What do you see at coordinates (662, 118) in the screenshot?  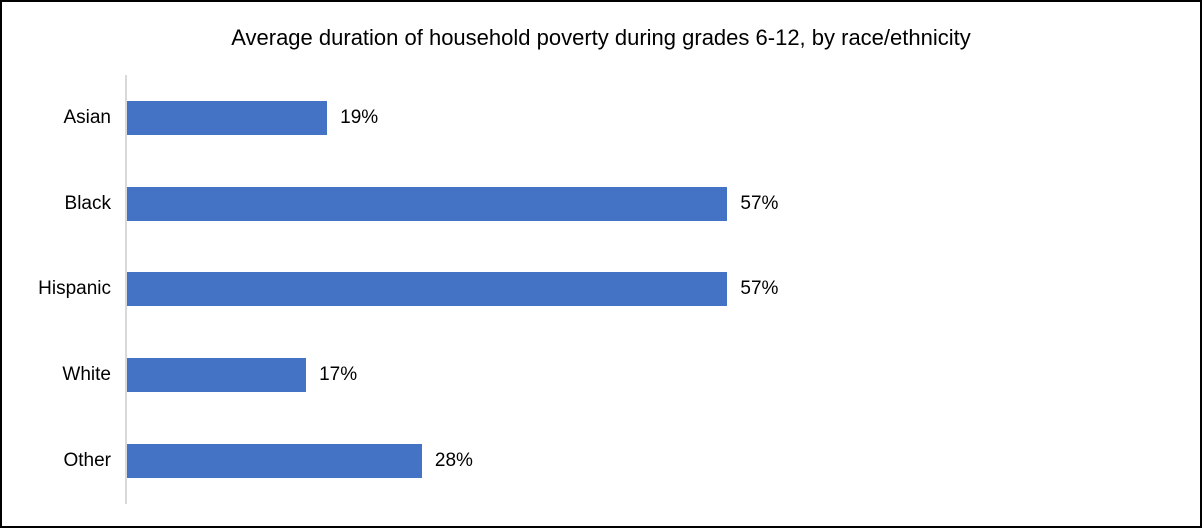 I see `bar-zone: 19%` at bounding box center [662, 118].